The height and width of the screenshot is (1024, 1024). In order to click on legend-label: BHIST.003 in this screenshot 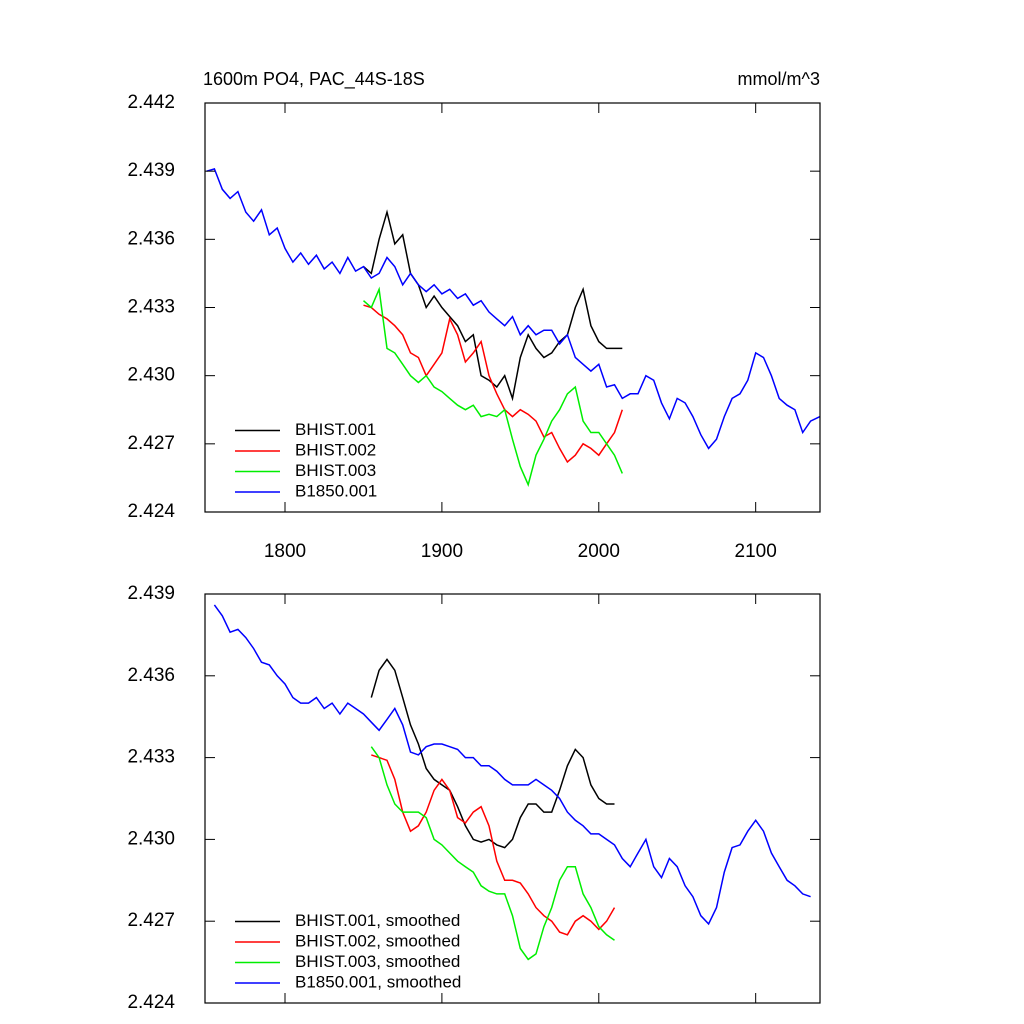, I will do `click(335, 470)`.